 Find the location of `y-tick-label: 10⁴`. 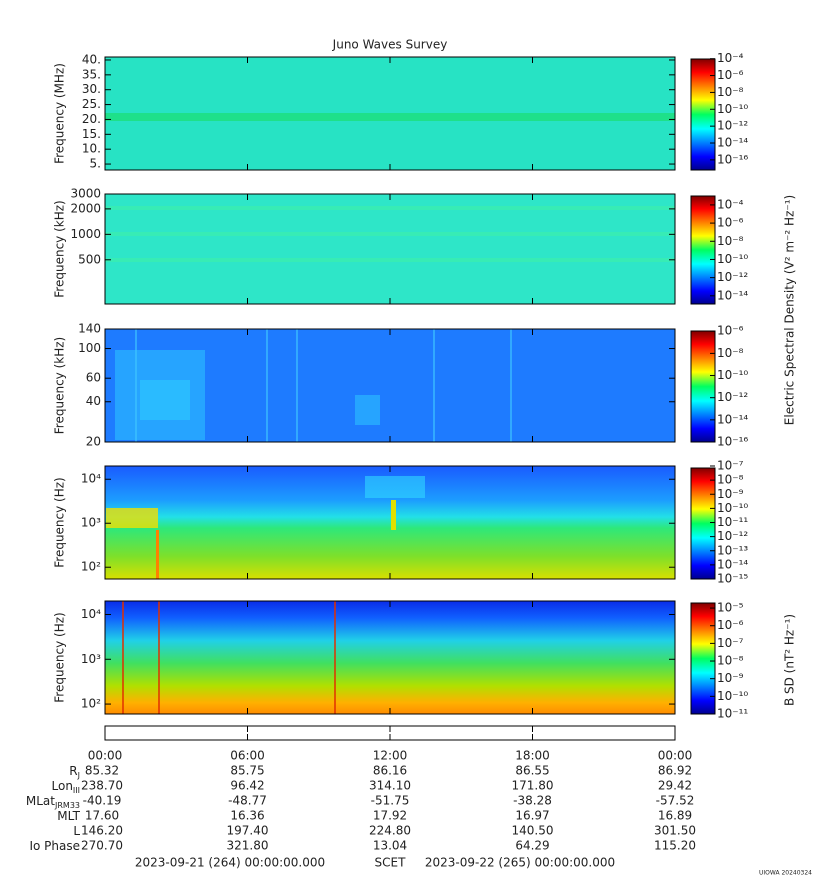

y-tick-label: 10⁴ is located at coordinates (91, 614).